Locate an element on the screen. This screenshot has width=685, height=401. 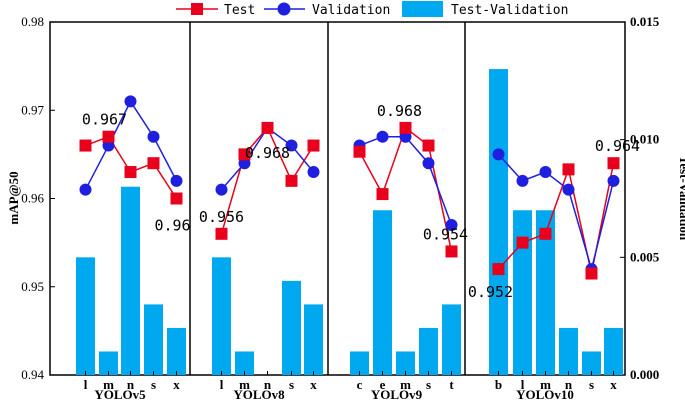
legend: Test Validation Test-Validation is located at coordinates (372, 9).